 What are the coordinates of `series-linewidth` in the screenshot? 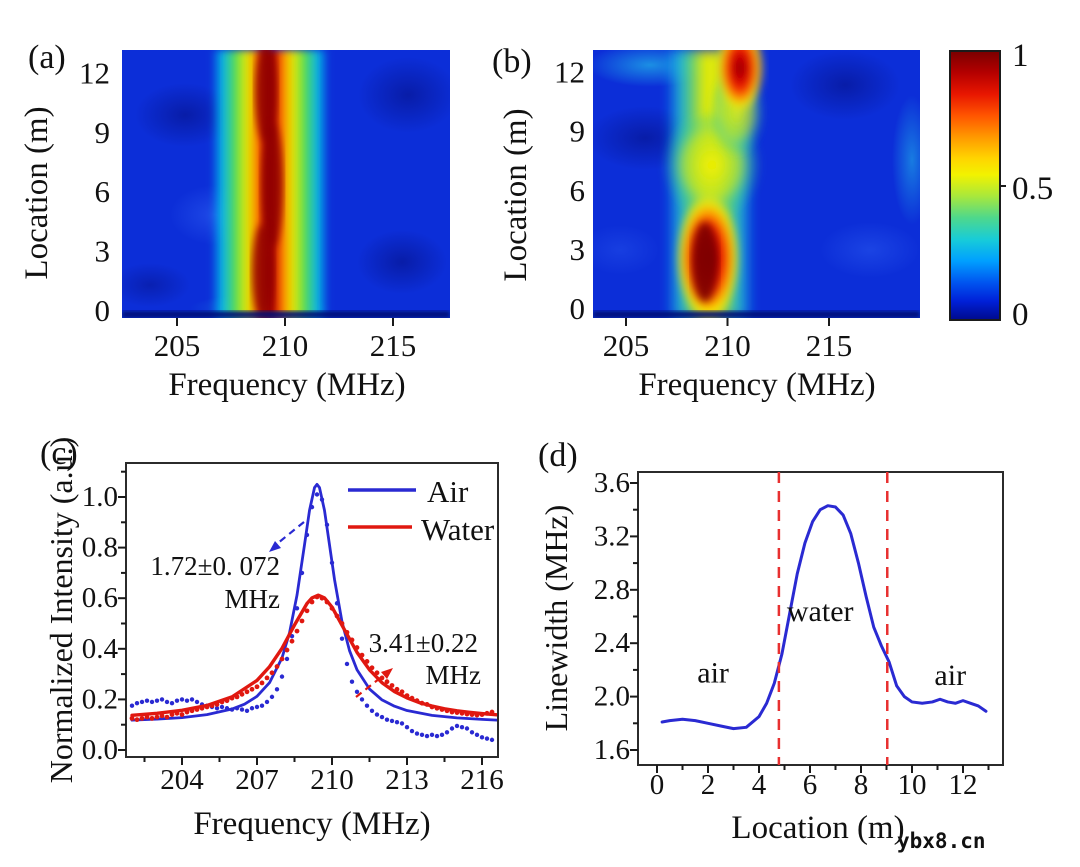 It's located at (824, 617).